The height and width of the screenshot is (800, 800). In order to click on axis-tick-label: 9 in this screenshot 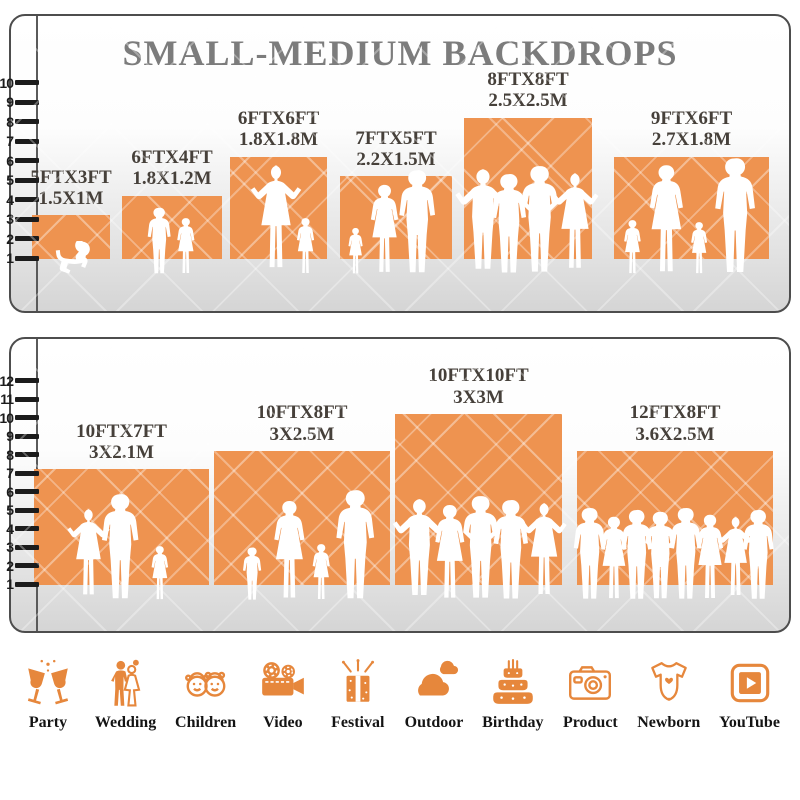, I will do `click(10, 436)`.